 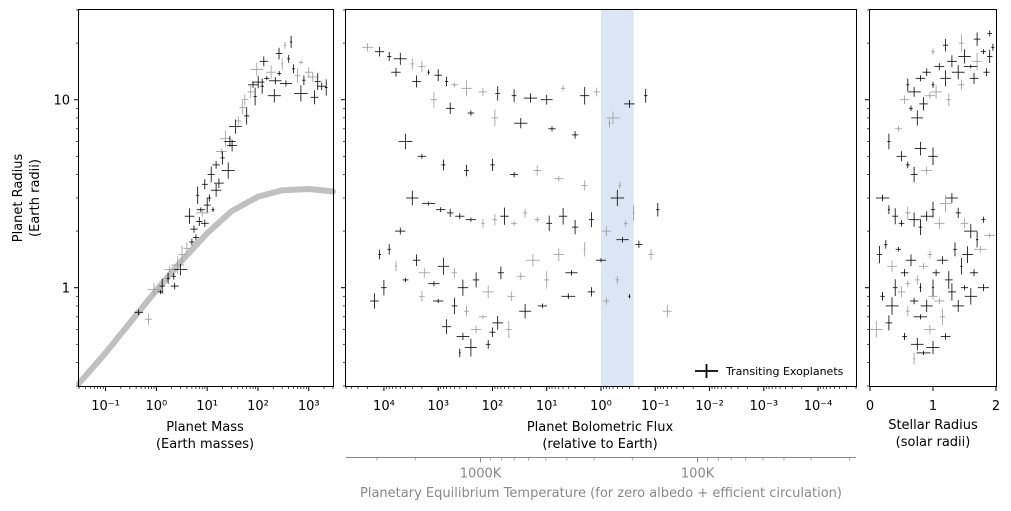 What do you see at coordinates (66, 198) in the screenshot?
I see `y-axis-ticks: 1 10` at bounding box center [66, 198].